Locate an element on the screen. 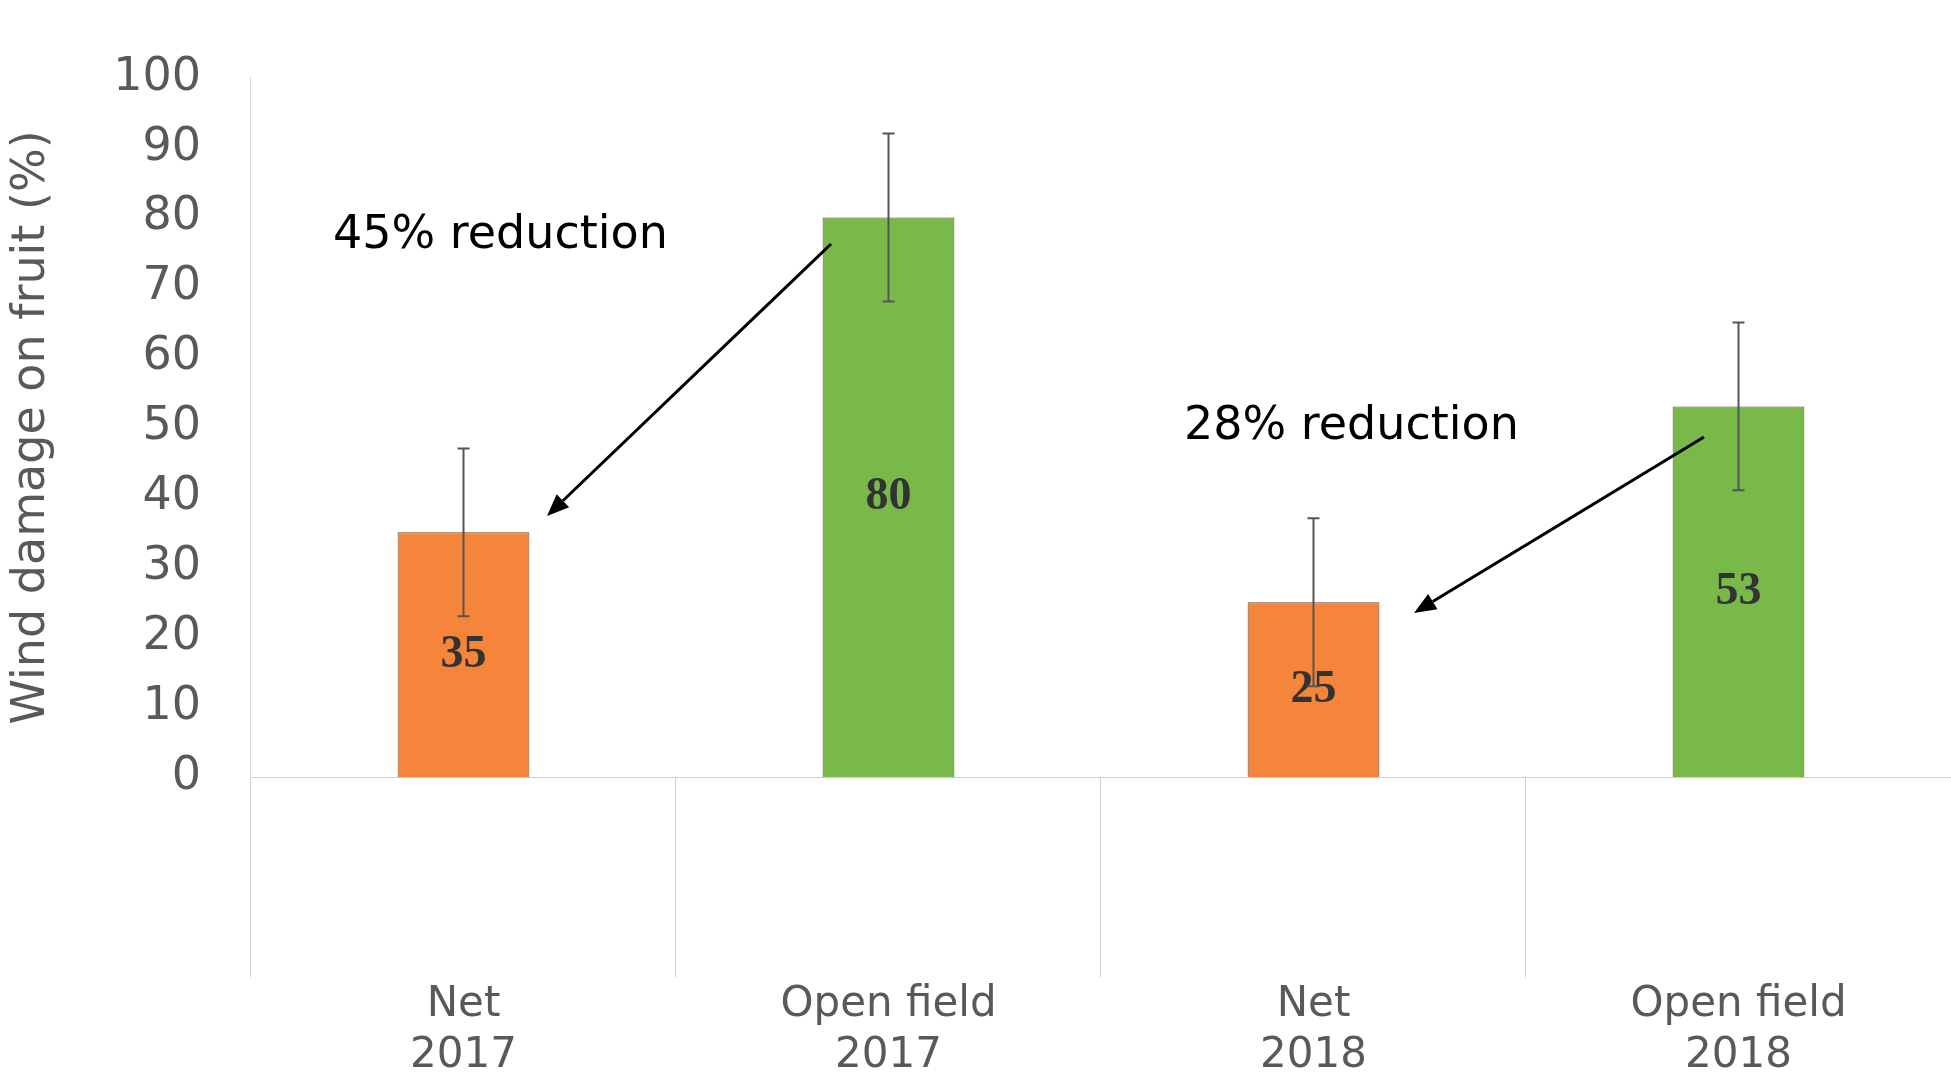 The height and width of the screenshot is (1084, 1951). x-tick-label: Open field 2018 is located at coordinates (1738, 1027).